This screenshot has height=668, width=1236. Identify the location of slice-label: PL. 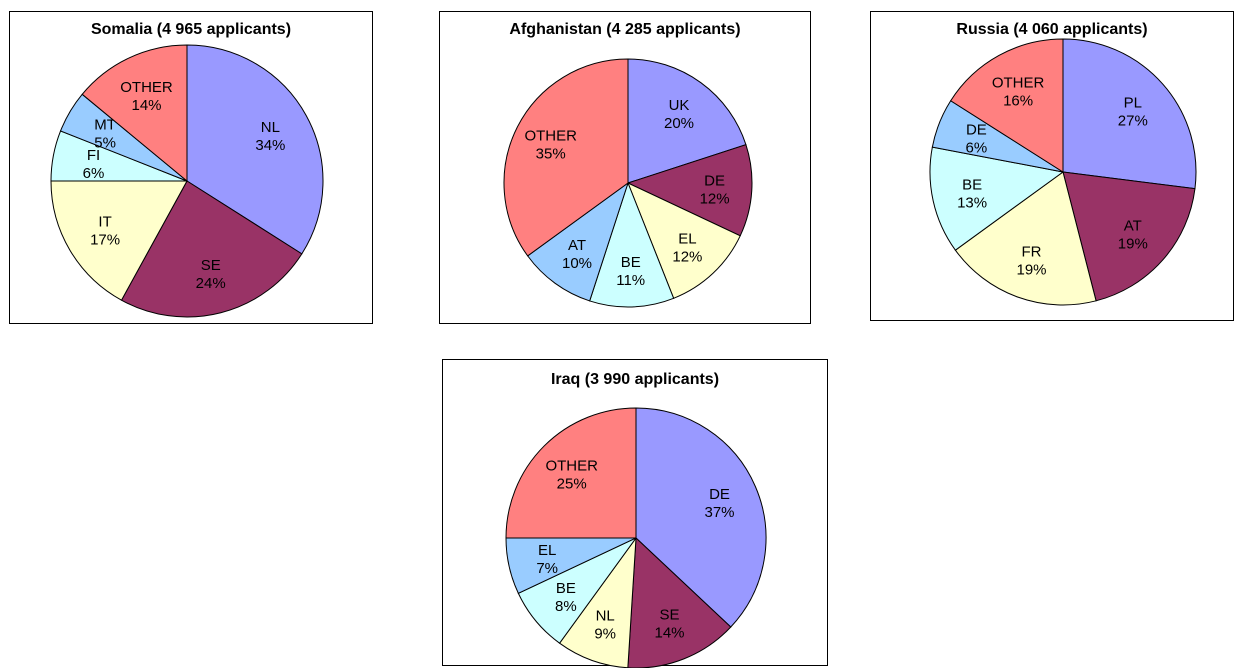
(1133, 102).